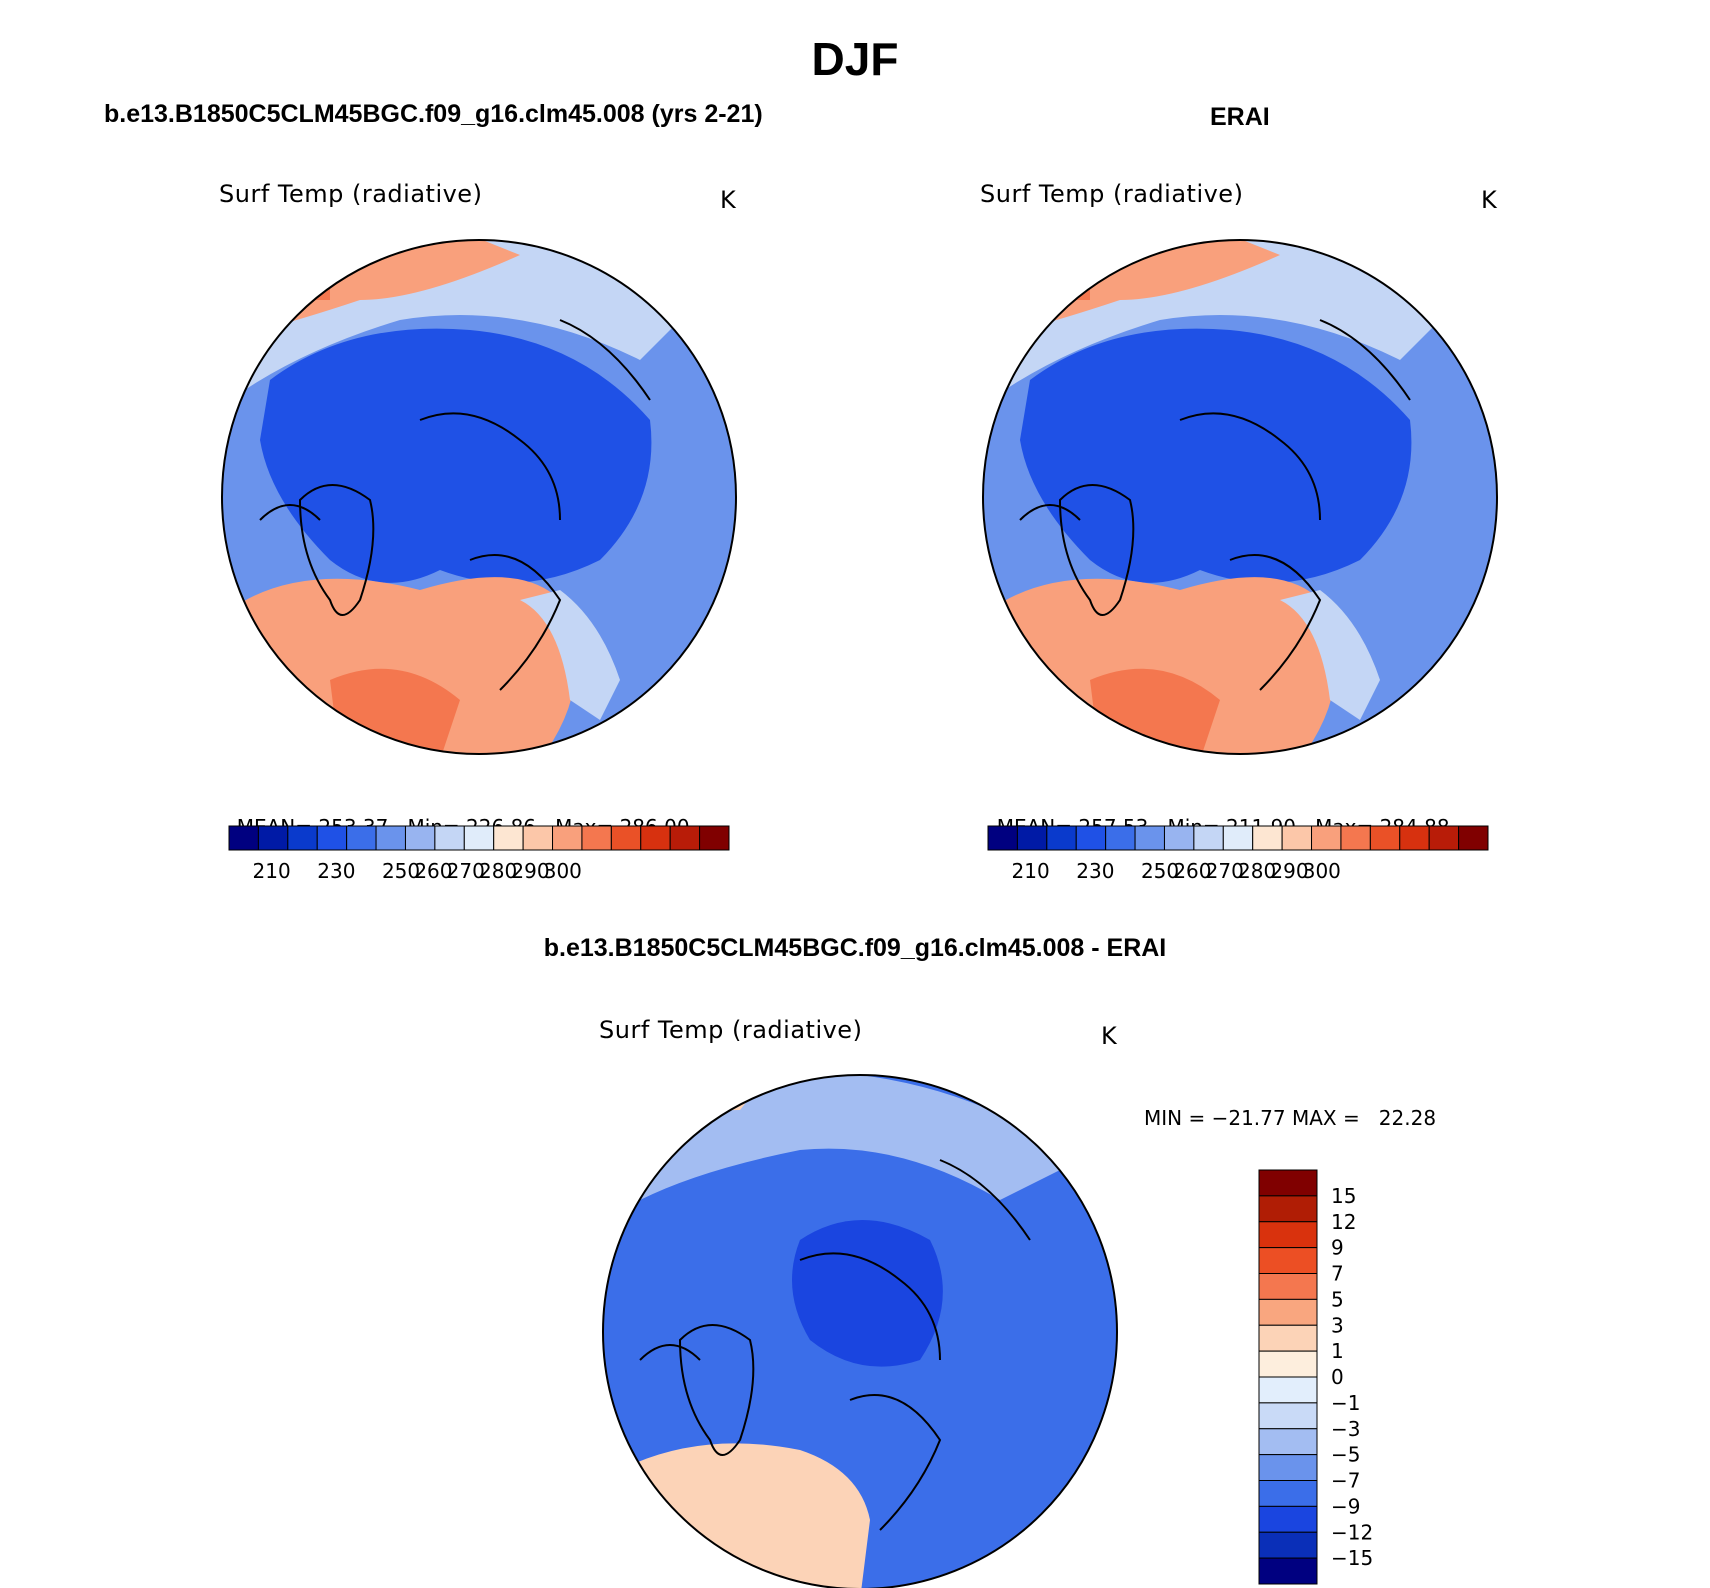 The width and height of the screenshot is (1710, 1588). Describe the element at coordinates (466, 871) in the screenshot. I see `model-colorbar-tick-label: 270` at that location.